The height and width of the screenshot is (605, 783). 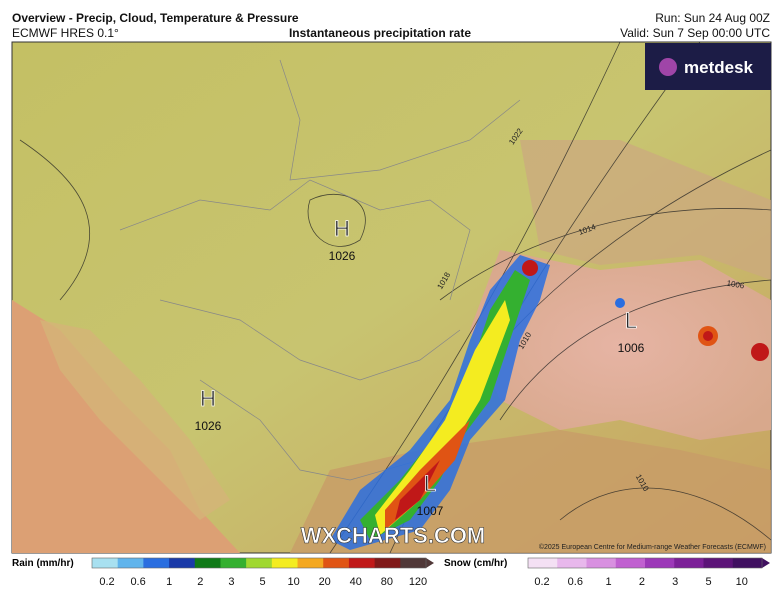 What do you see at coordinates (135, 420) in the screenshot?
I see `adriatic` at bounding box center [135, 420].